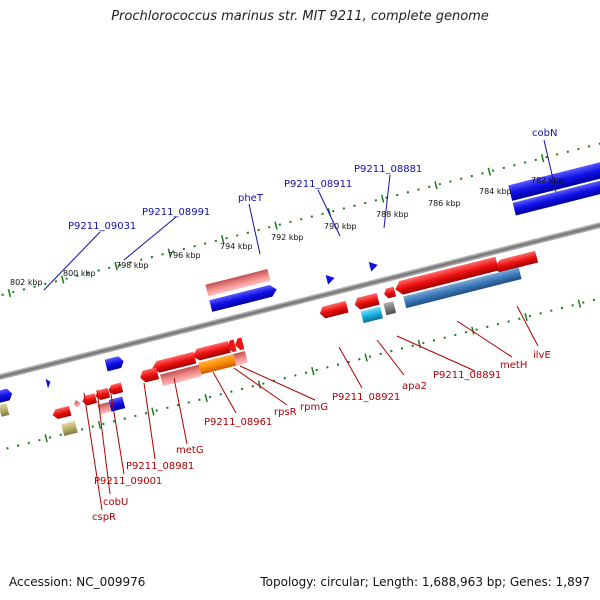  What do you see at coordinates (160, 466) in the screenshot?
I see `label-P9211_08981: P9211_08981` at bounding box center [160, 466].